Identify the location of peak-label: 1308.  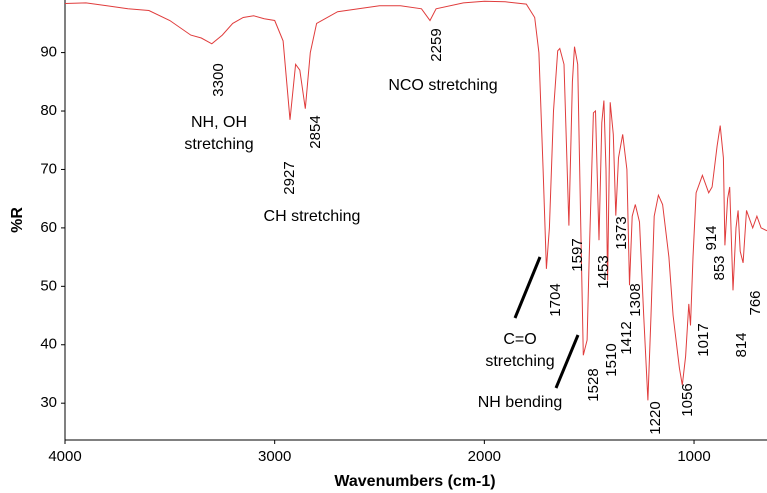
(635, 299).